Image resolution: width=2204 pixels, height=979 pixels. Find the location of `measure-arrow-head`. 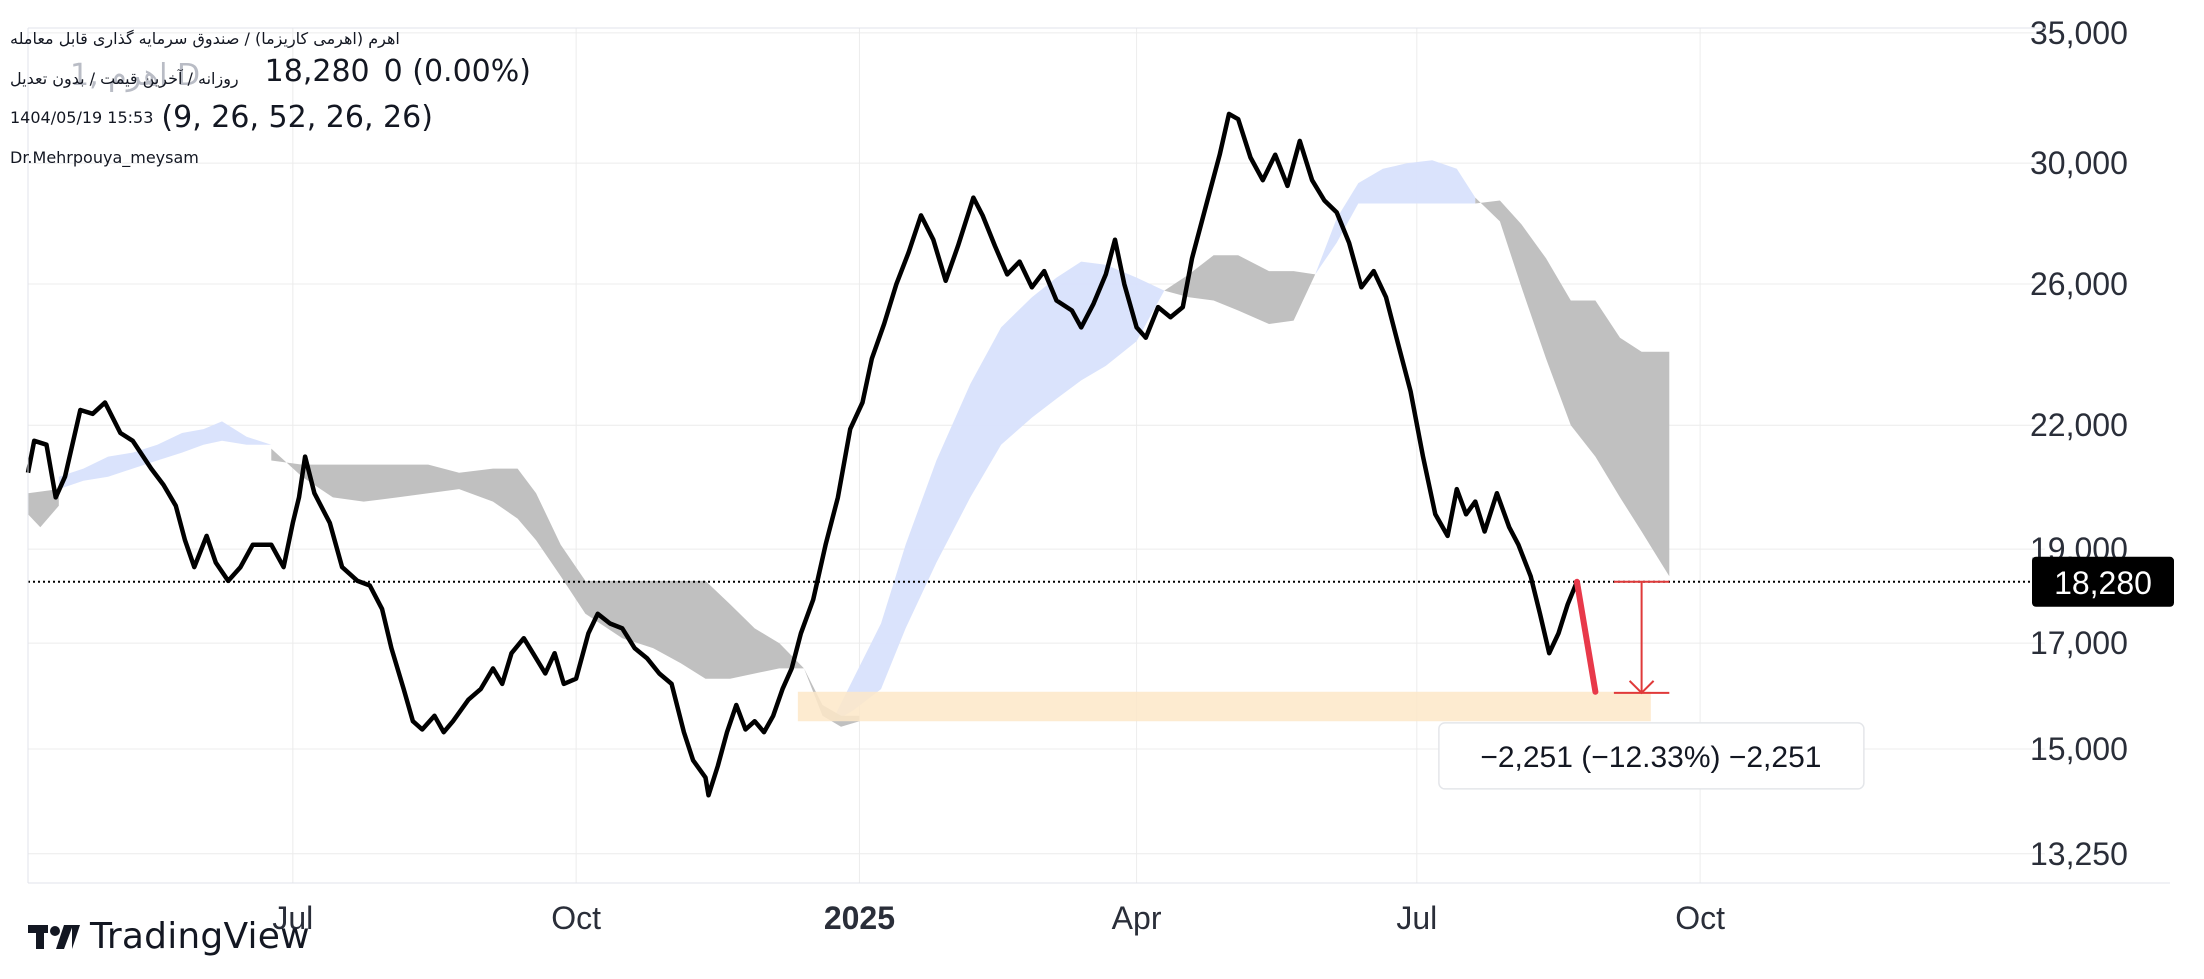

measure-arrow-head is located at coordinates (1641, 687).